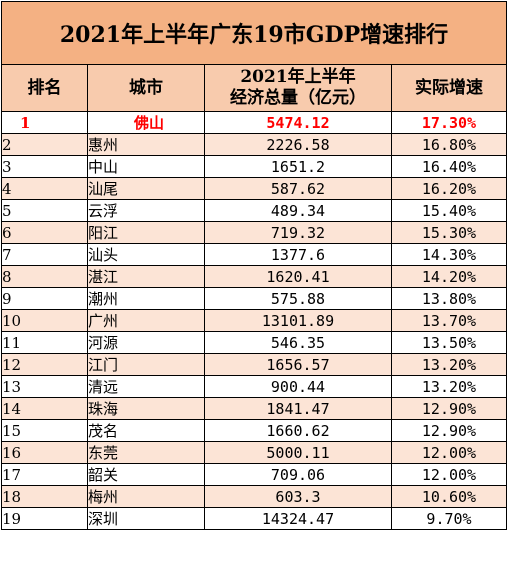  I want to click on table-row: 11 河源 546.35 13.50%, so click(254, 342).